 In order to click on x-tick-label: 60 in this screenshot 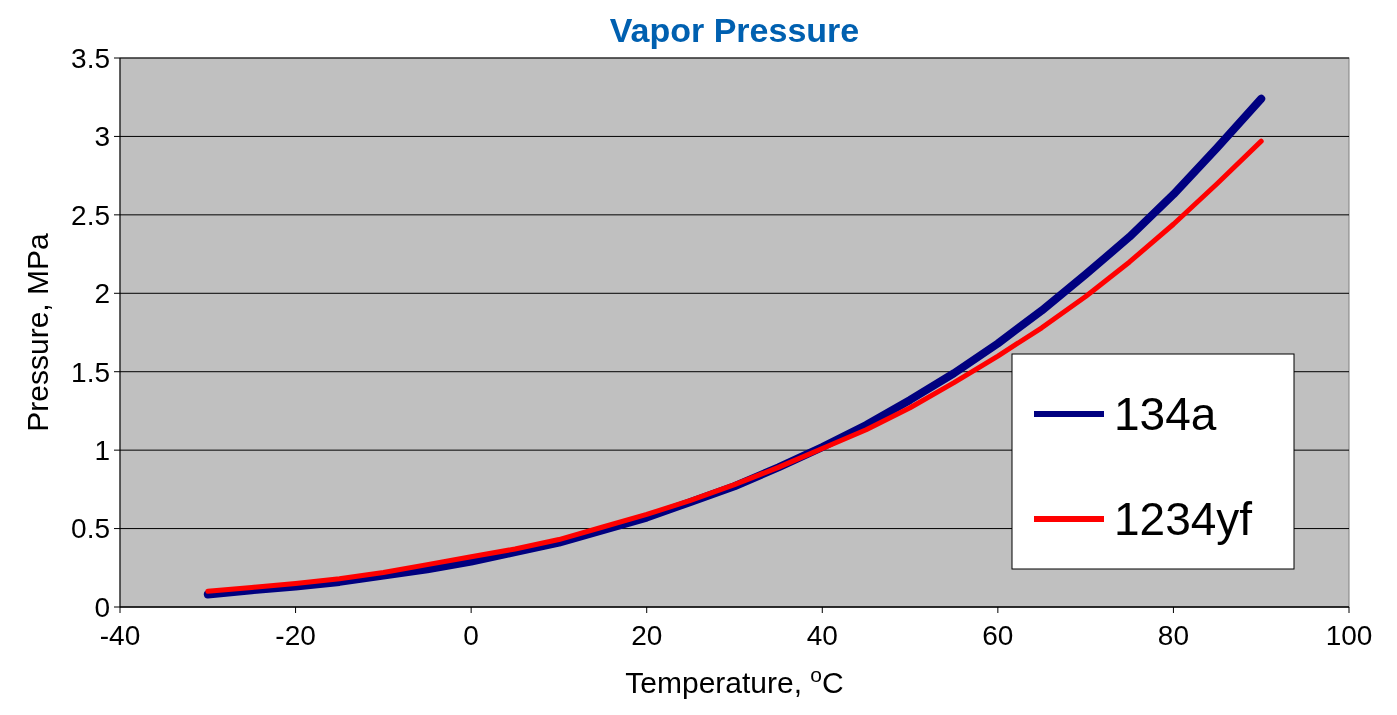, I will do `click(998, 635)`.